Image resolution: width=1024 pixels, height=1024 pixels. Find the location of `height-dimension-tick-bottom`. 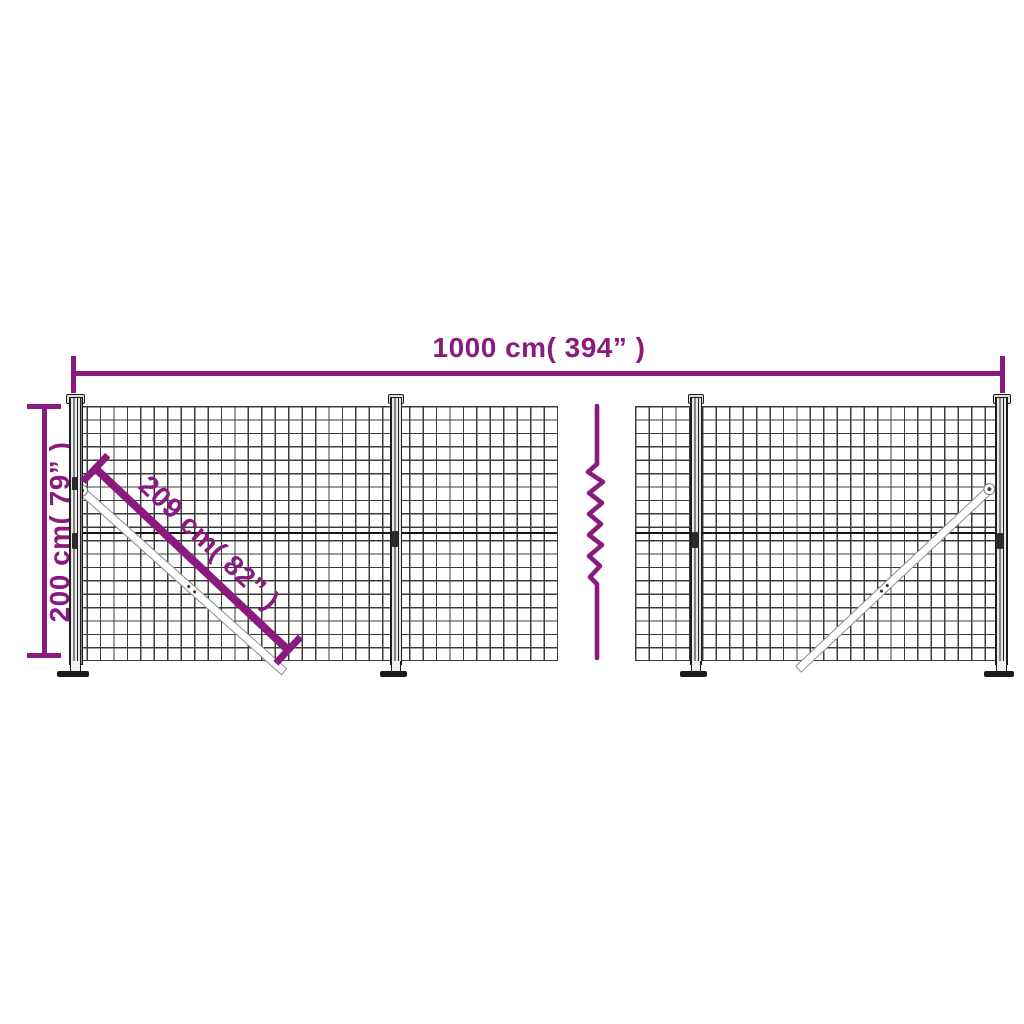

height-dimension-tick-bottom is located at coordinates (44, 655).